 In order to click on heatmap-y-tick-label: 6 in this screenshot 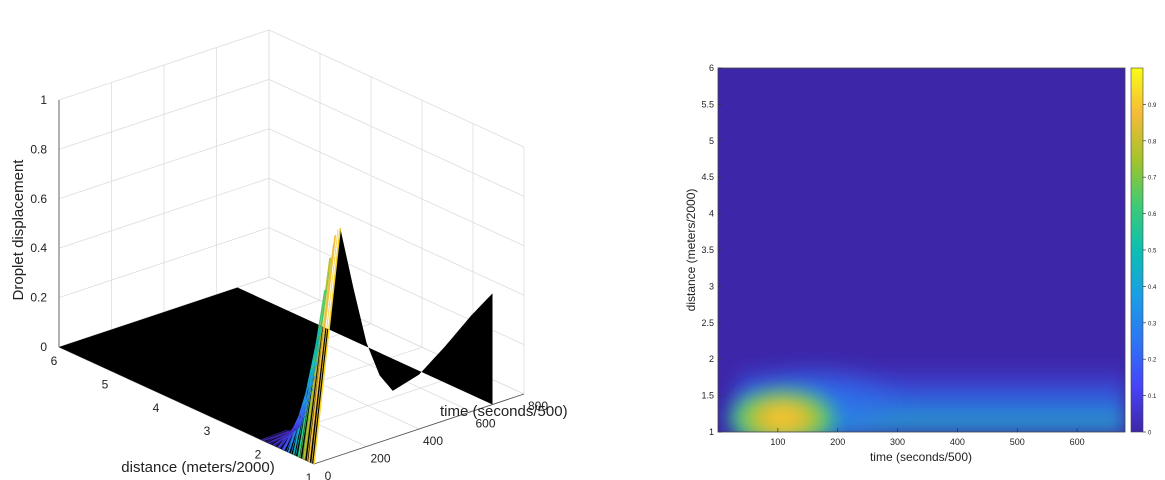, I will do `click(711, 68)`.